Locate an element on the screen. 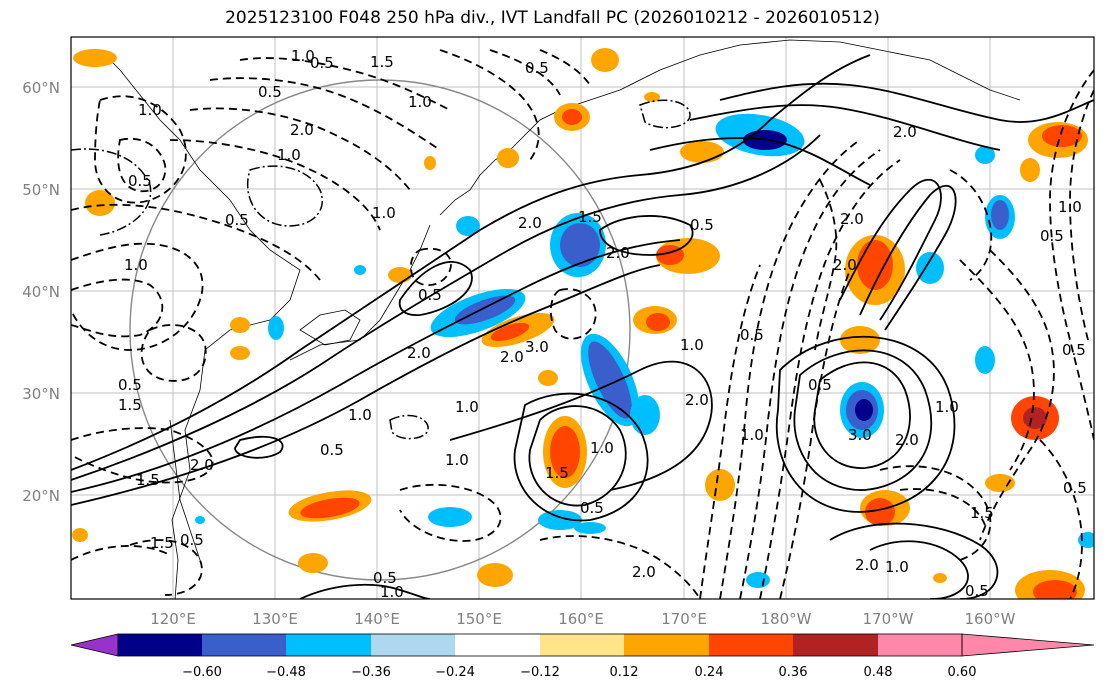  lat-label: 20°N is located at coordinates (41, 496).